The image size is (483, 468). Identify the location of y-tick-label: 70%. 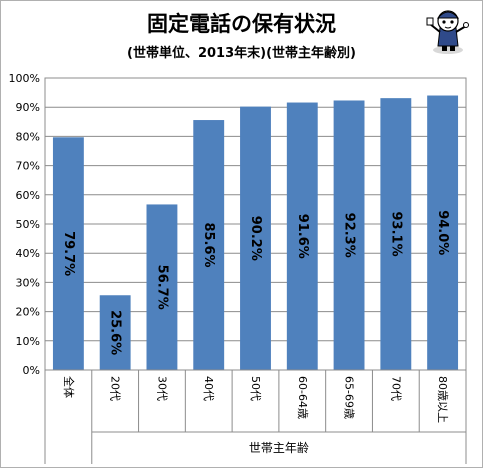
(28, 166).